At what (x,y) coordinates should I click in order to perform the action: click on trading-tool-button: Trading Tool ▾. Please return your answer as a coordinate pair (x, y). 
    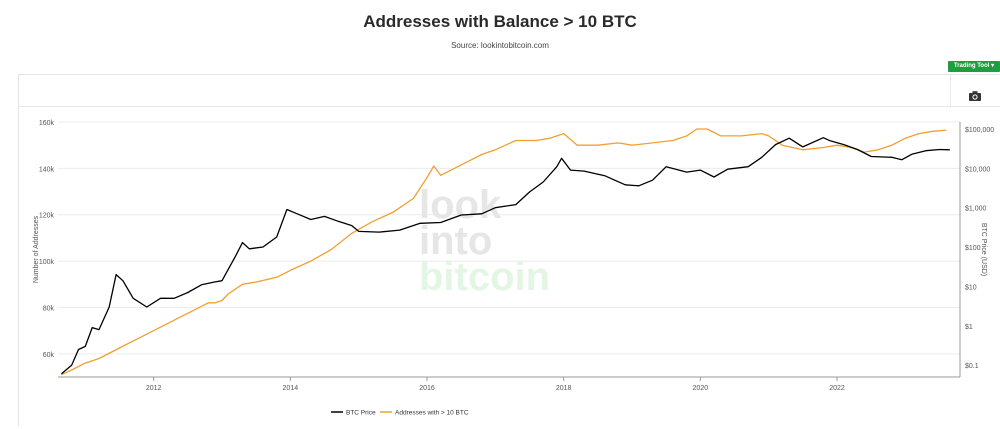
    Looking at the image, I should click on (974, 66).